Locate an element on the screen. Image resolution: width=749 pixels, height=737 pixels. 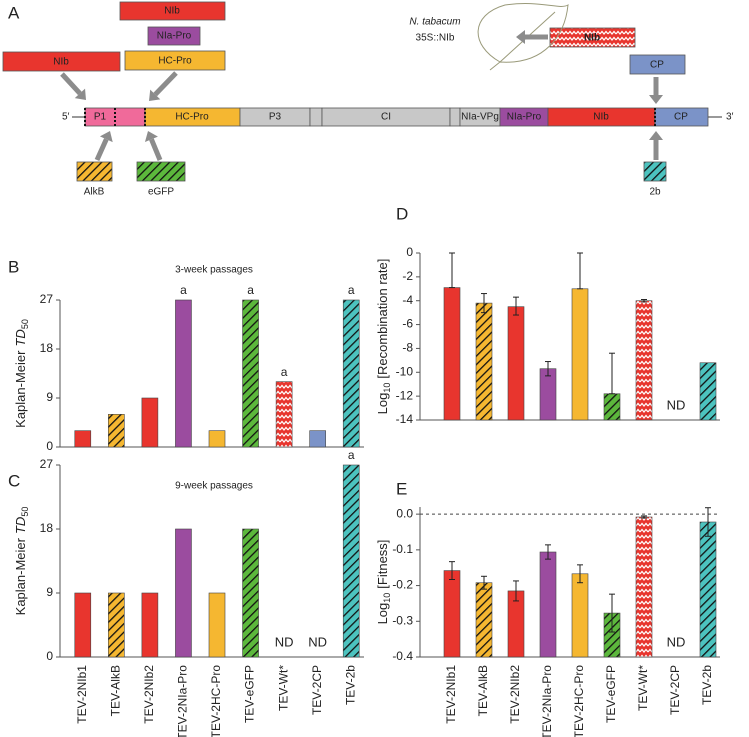
chart-title: 9-week passages is located at coordinates (214, 486).